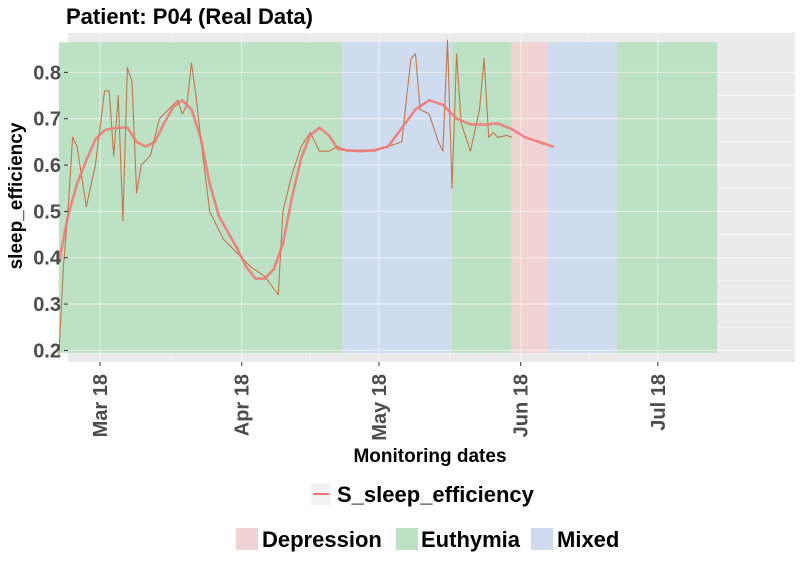 This screenshot has height=561, width=800. I want to click on y-tick-label: 0.3, so click(47, 305).